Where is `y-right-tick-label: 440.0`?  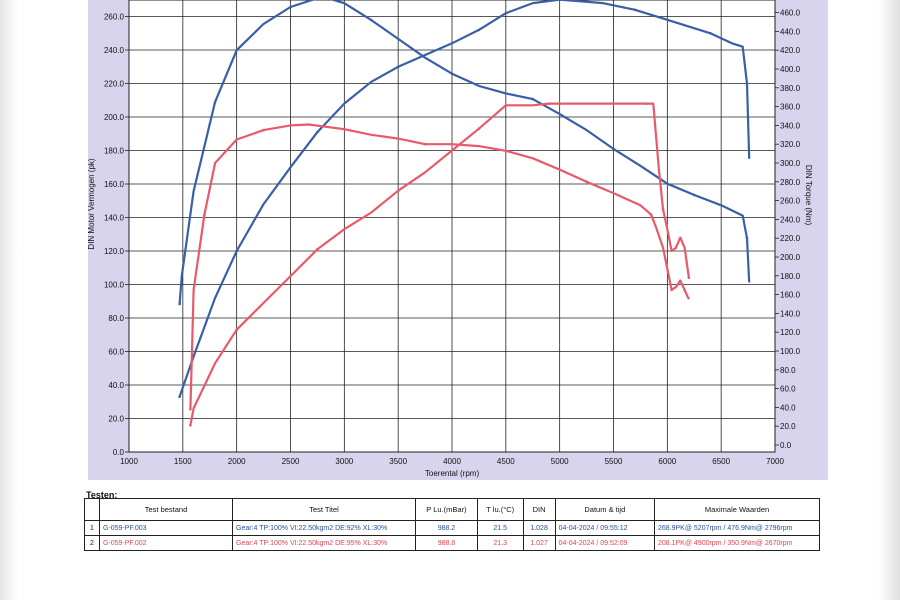
y-right-tick-label: 440.0 is located at coordinates (790, 31).